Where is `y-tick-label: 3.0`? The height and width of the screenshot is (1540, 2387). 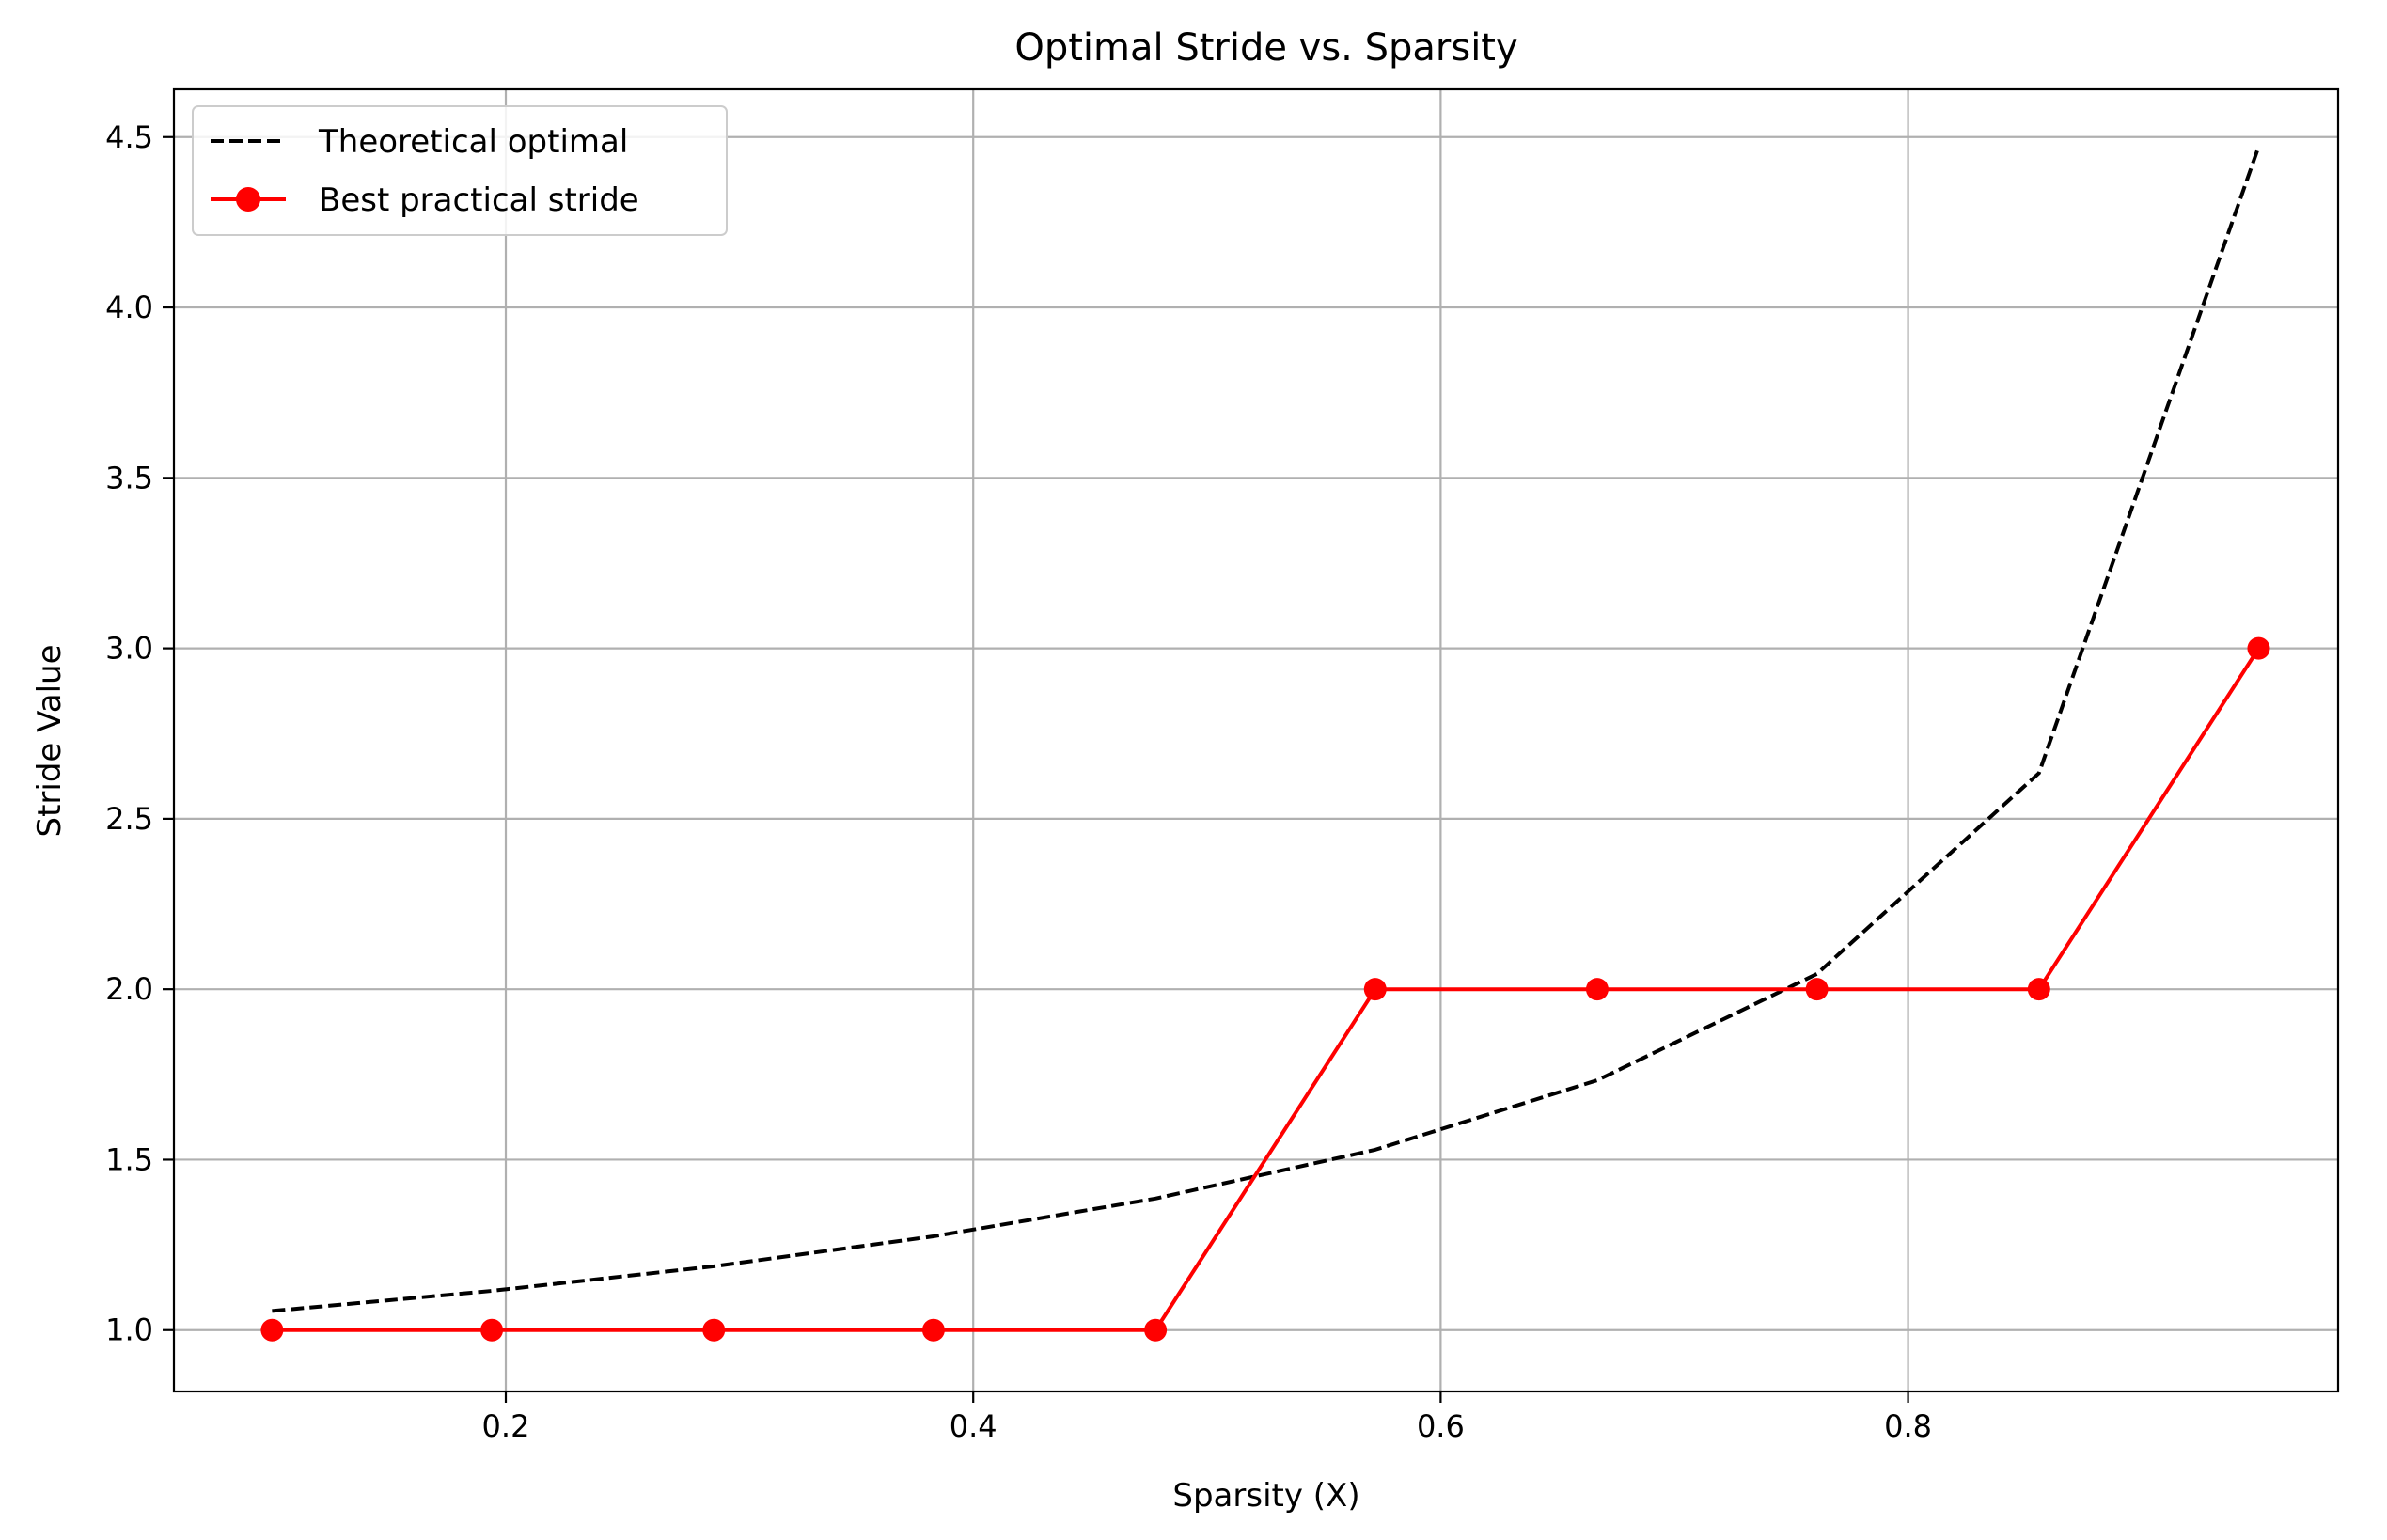 y-tick-label: 3.0 is located at coordinates (129, 649).